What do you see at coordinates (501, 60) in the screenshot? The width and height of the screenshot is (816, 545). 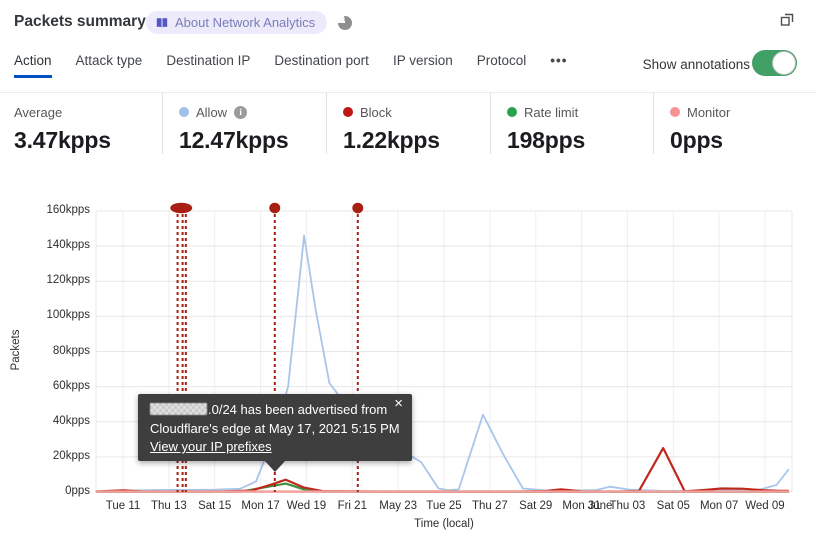 I see `tab-protocol: Protocol` at bounding box center [501, 60].